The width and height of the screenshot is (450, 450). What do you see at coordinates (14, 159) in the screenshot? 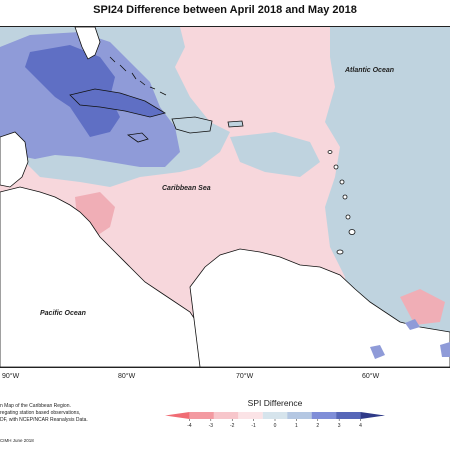
I see `land-yucatan` at bounding box center [14, 159].